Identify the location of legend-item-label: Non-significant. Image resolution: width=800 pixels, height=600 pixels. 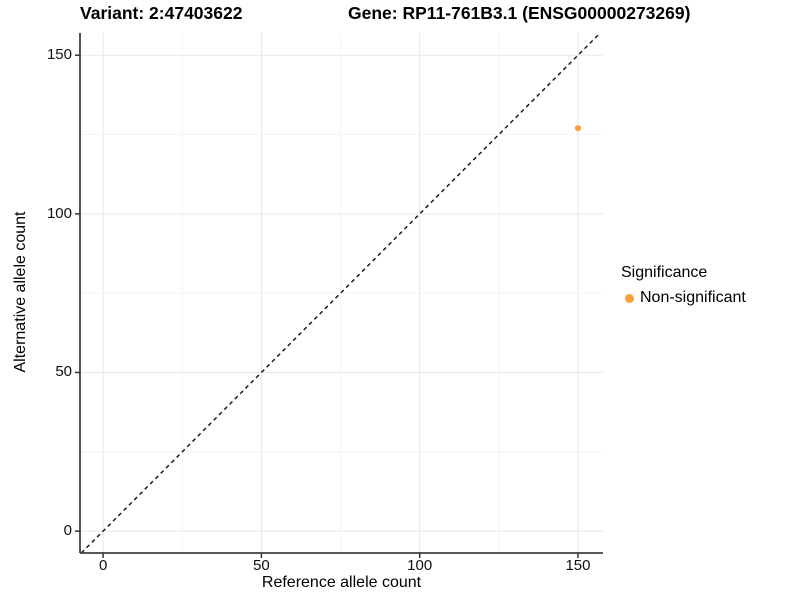
(693, 297).